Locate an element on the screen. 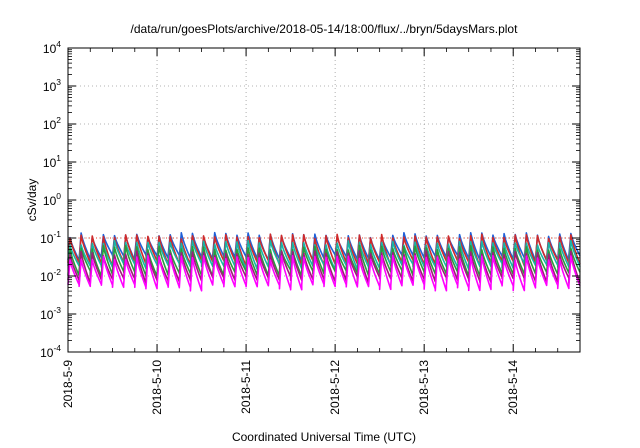  y-tick-label: 10⁻⁴ is located at coordinates (50, 351).